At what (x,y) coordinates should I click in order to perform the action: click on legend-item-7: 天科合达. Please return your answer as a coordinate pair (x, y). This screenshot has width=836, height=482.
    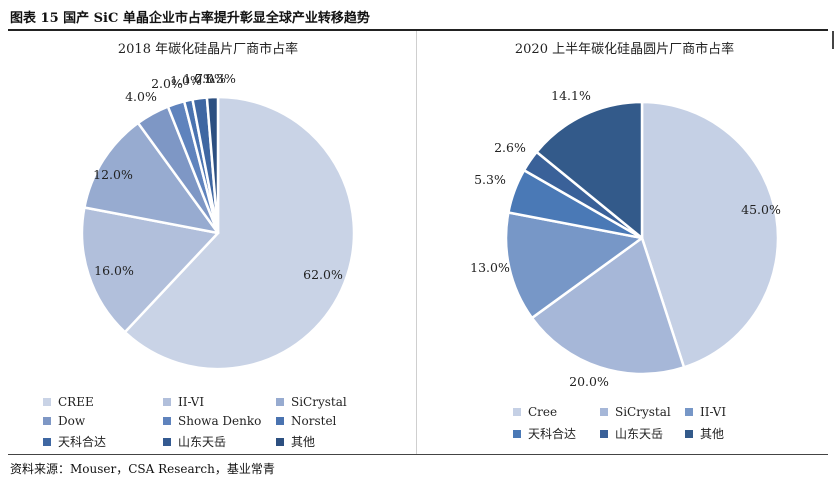
    Looking at the image, I should click on (74, 441).